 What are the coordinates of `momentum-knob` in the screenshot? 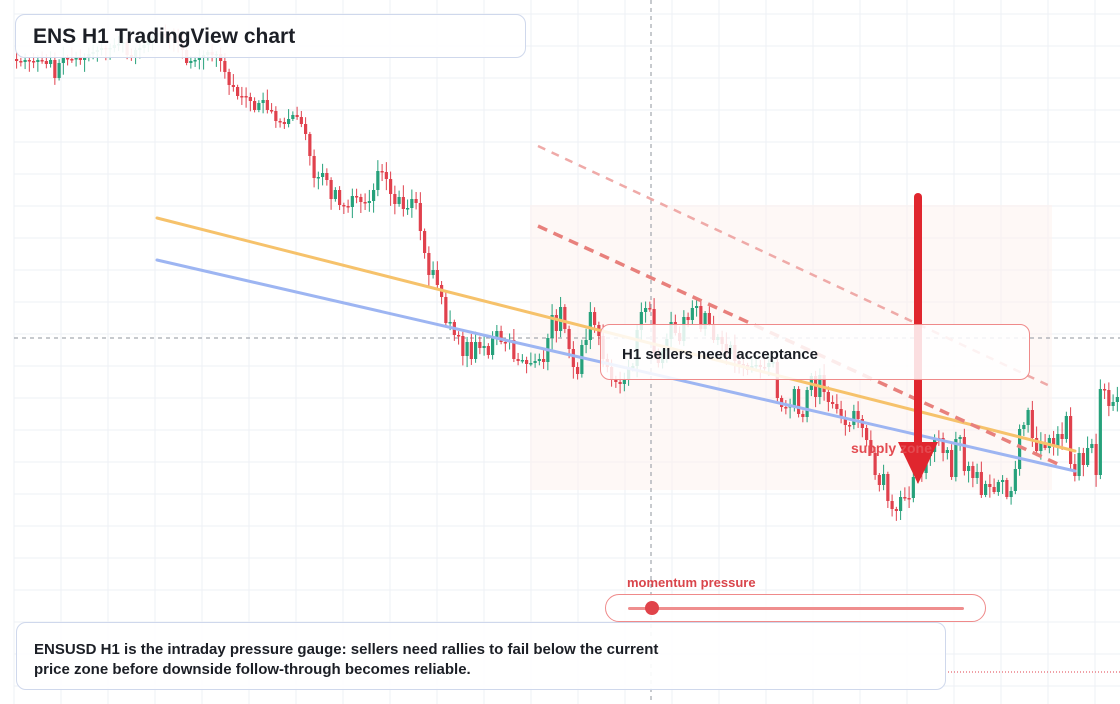 It's located at (651, 608).